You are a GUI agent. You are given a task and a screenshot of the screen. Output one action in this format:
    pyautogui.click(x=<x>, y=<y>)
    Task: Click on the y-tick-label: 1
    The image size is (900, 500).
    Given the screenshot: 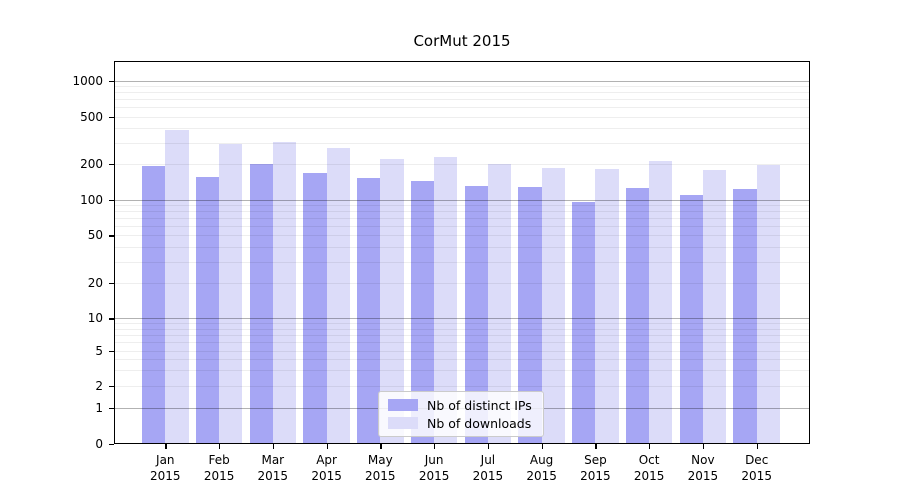 What is the action you would take?
    pyautogui.click(x=99, y=407)
    